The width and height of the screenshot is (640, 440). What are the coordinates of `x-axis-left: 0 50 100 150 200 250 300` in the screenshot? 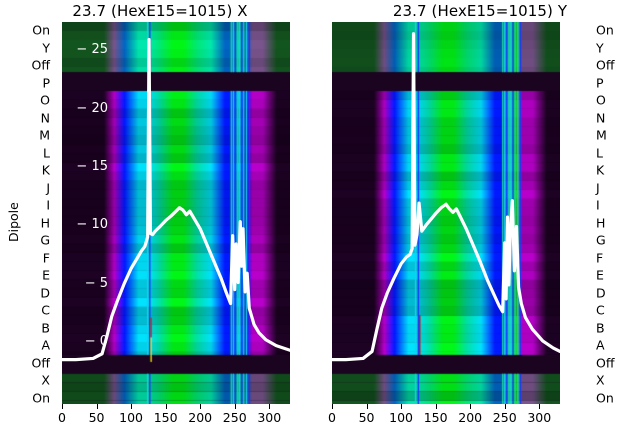 It's located at (174, 420).